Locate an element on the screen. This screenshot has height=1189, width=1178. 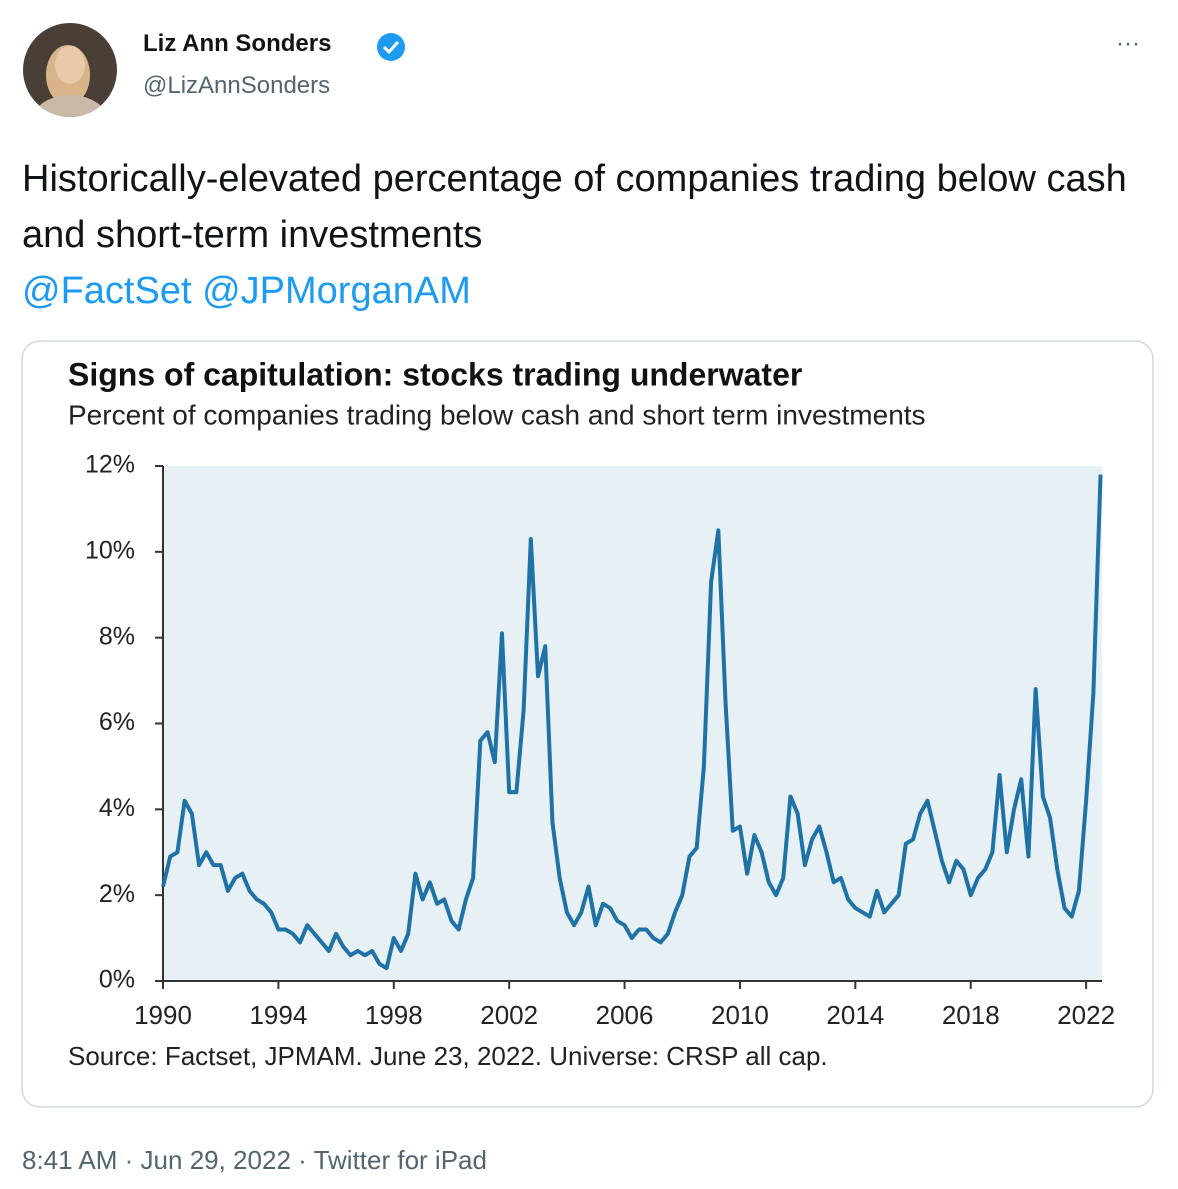
verified-badge is located at coordinates (391, 47).